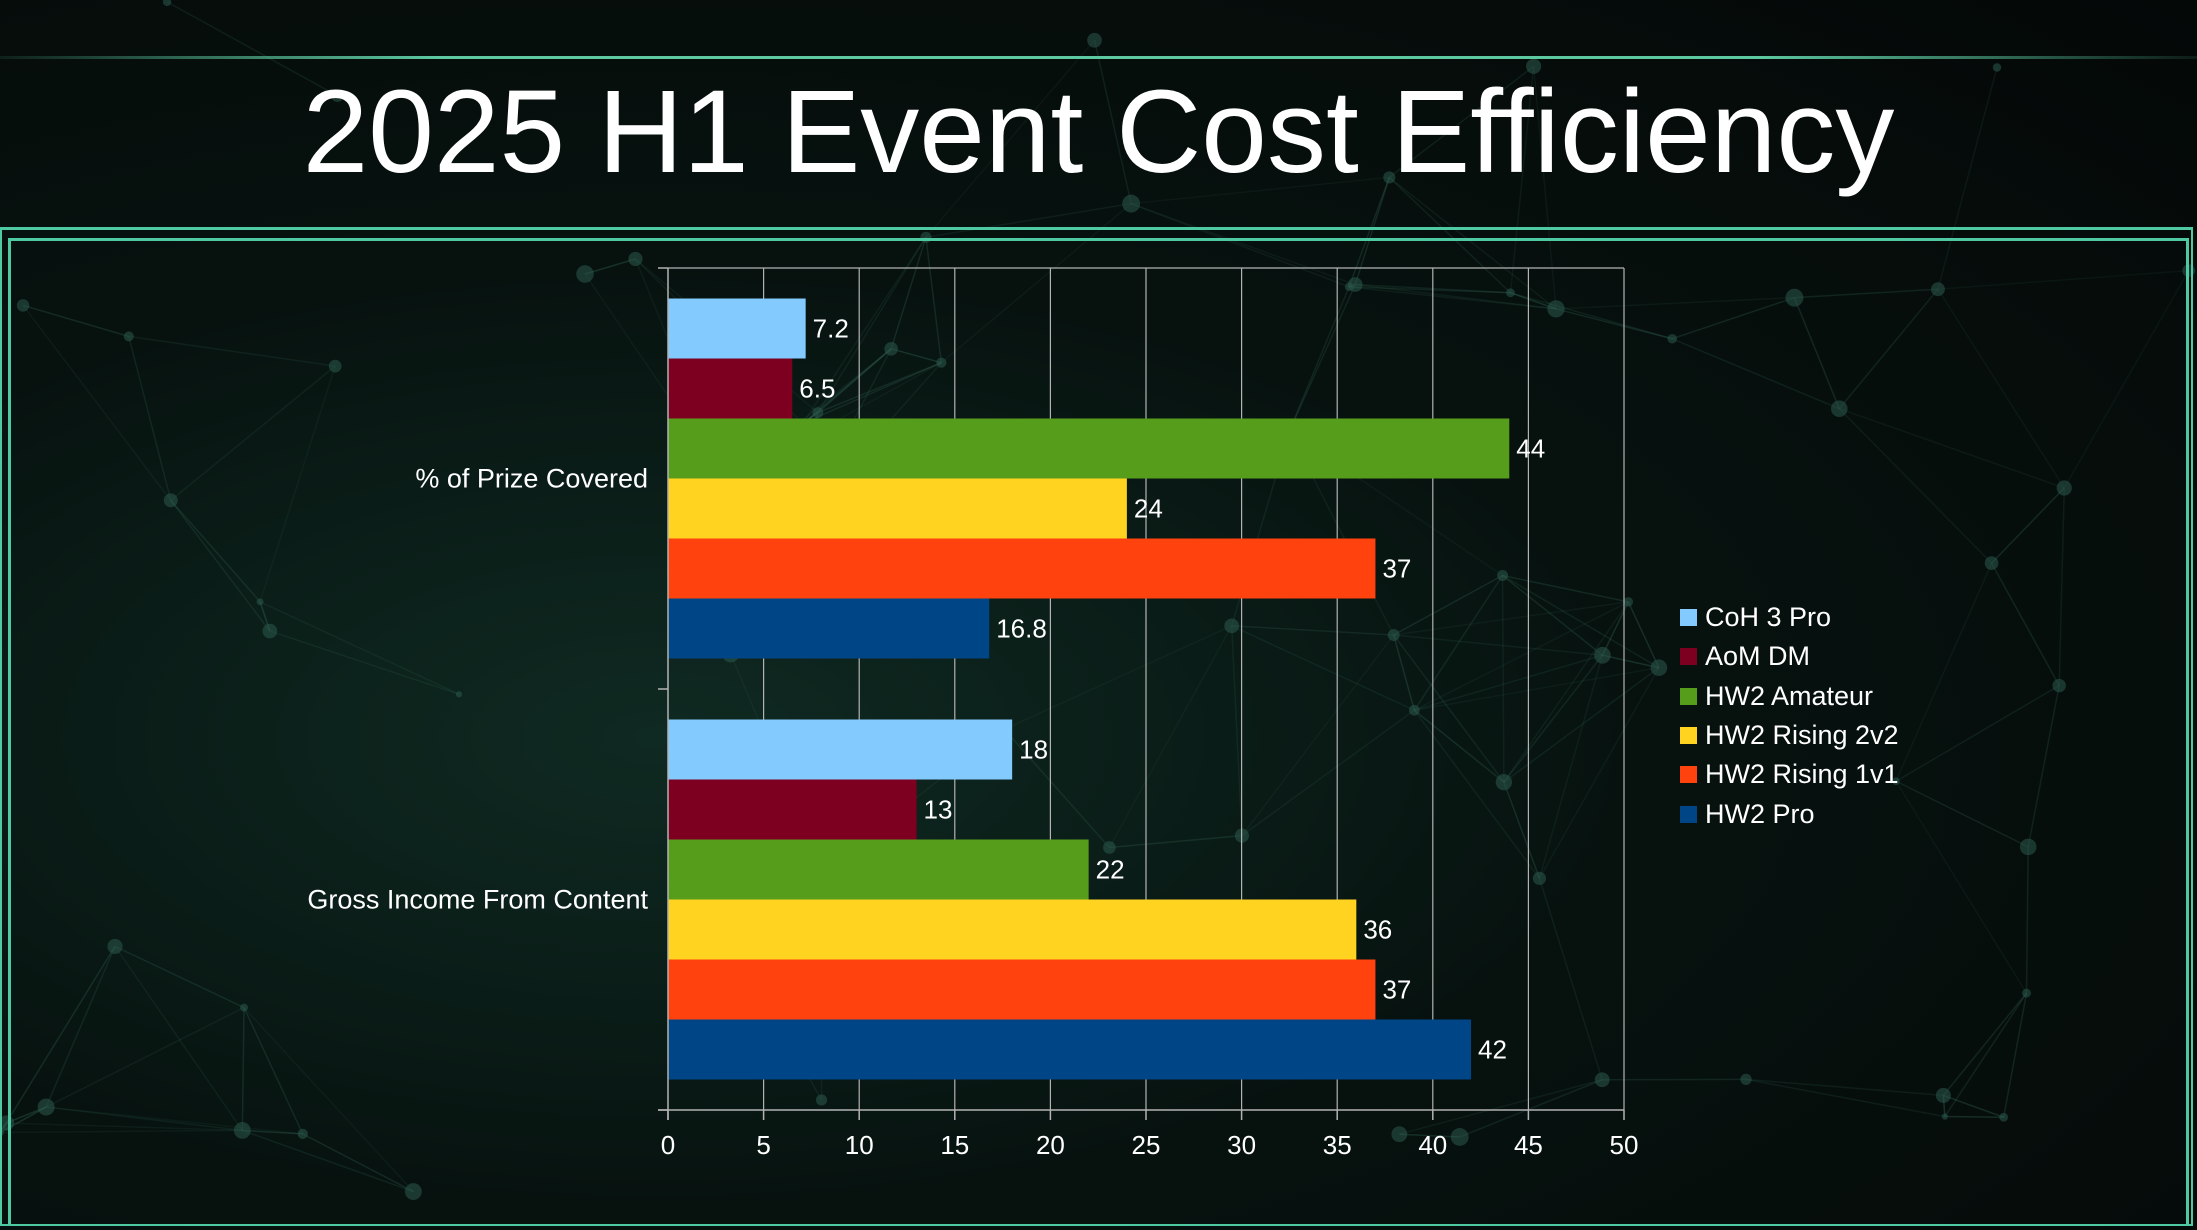  What do you see at coordinates (1033, 750) in the screenshot?
I see `data-label: 18` at bounding box center [1033, 750].